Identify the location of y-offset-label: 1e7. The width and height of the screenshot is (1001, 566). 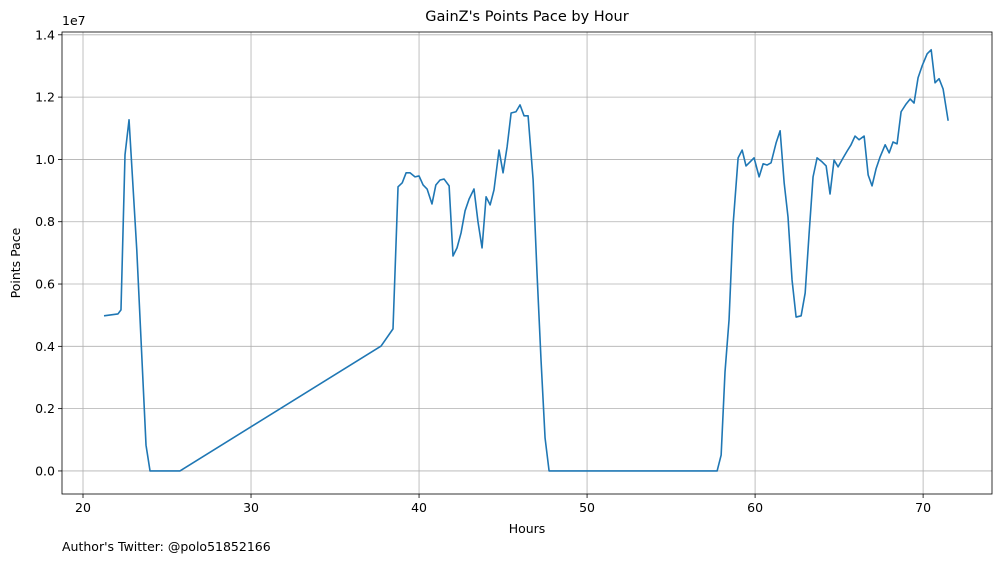
(74, 20).